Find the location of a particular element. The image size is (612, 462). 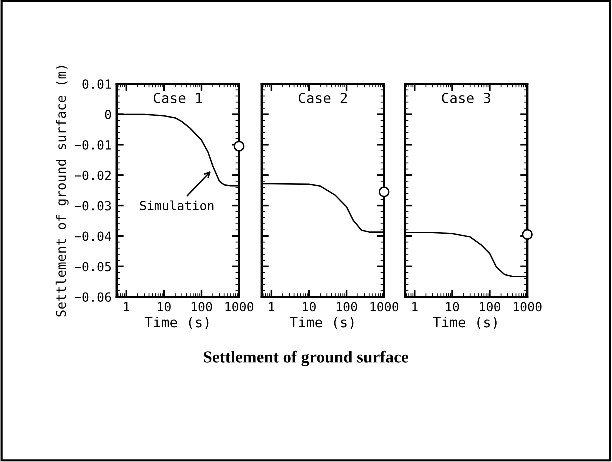

annotation: Simulation is located at coordinates (177, 205).